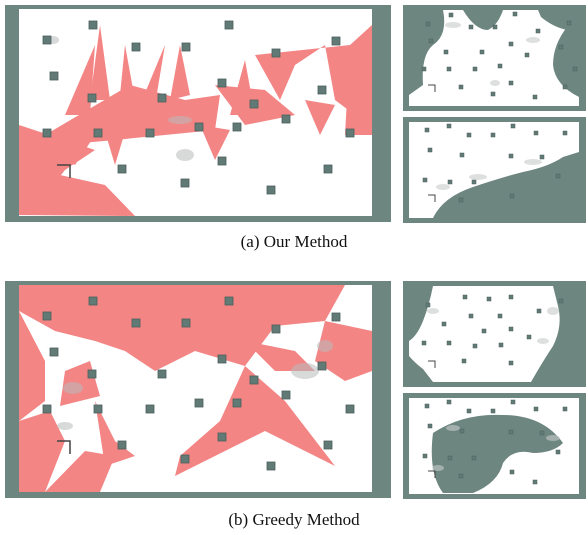 This screenshot has height=535, width=588. I want to click on coverage-map-side-bottom-a, so click(494, 170).